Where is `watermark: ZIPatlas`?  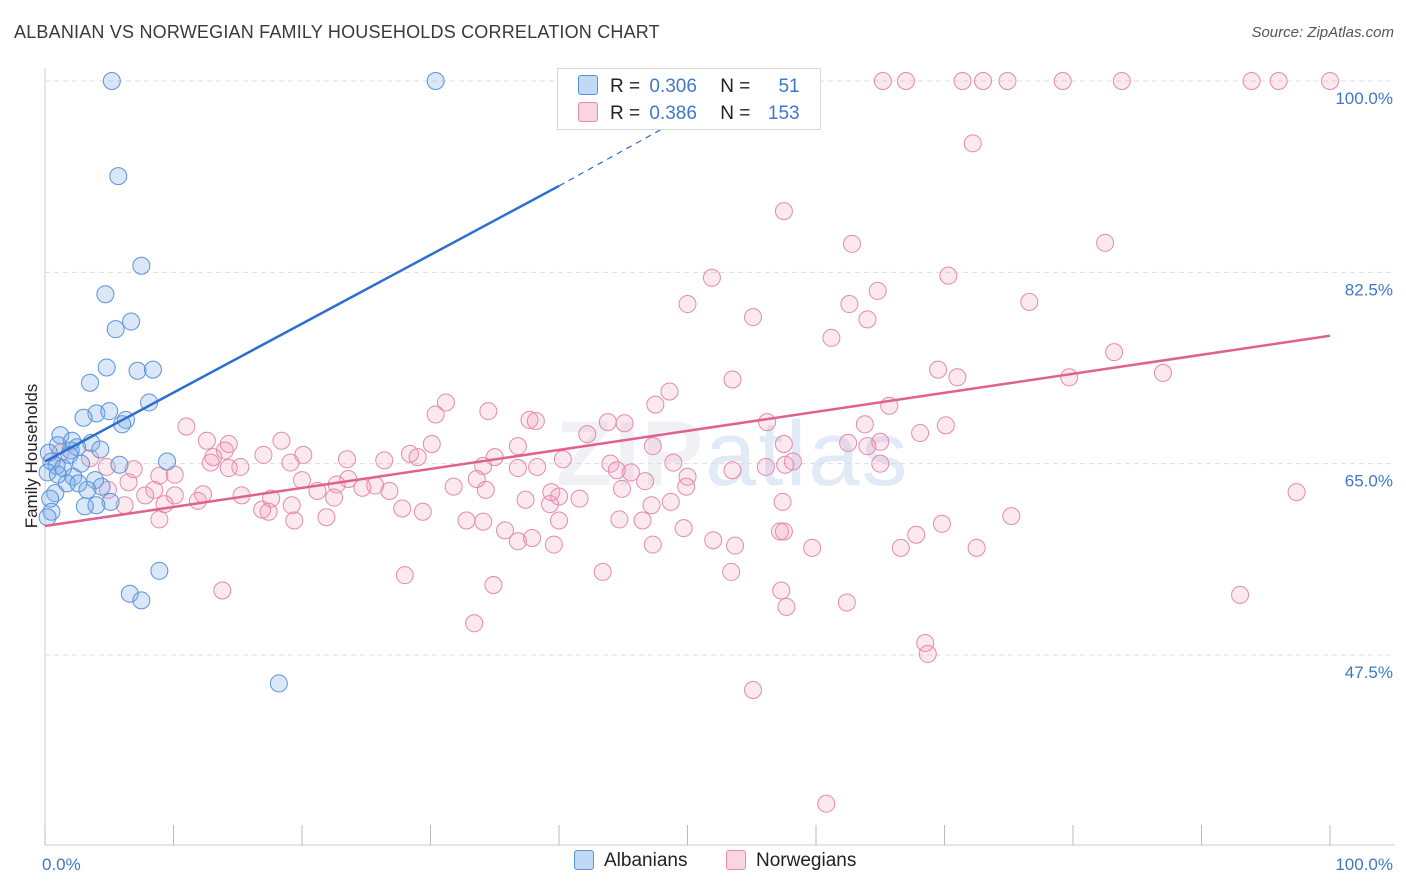 watermark: ZIPatlas is located at coordinates (732, 454).